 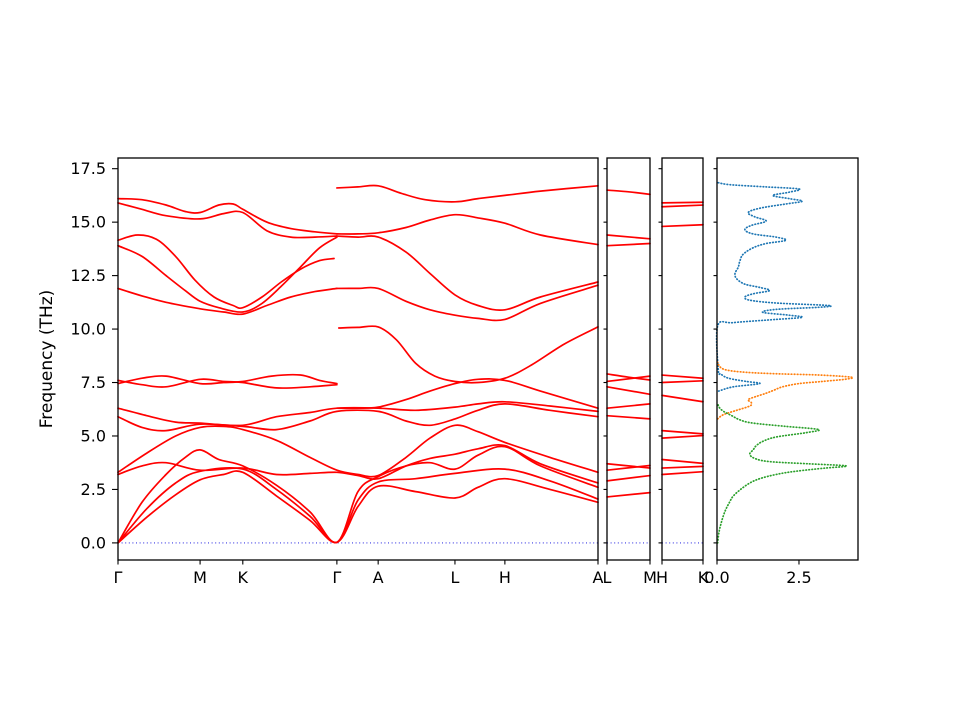 What do you see at coordinates (93, 382) in the screenshot?
I see `y-tick-label: 7.5` at bounding box center [93, 382].